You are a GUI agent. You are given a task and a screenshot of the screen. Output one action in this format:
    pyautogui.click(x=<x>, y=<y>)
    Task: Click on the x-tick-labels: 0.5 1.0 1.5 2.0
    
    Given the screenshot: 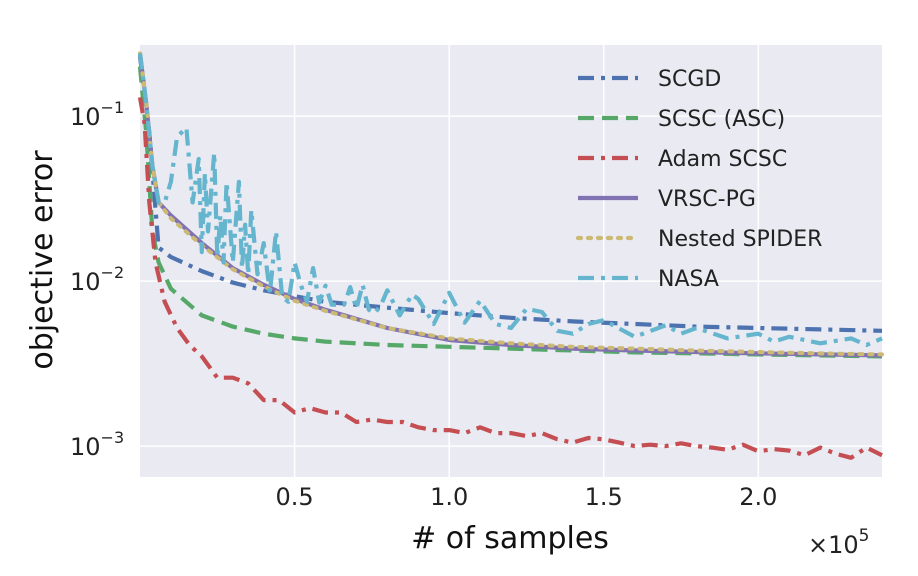 What is the action you would take?
    pyautogui.click(x=526, y=497)
    